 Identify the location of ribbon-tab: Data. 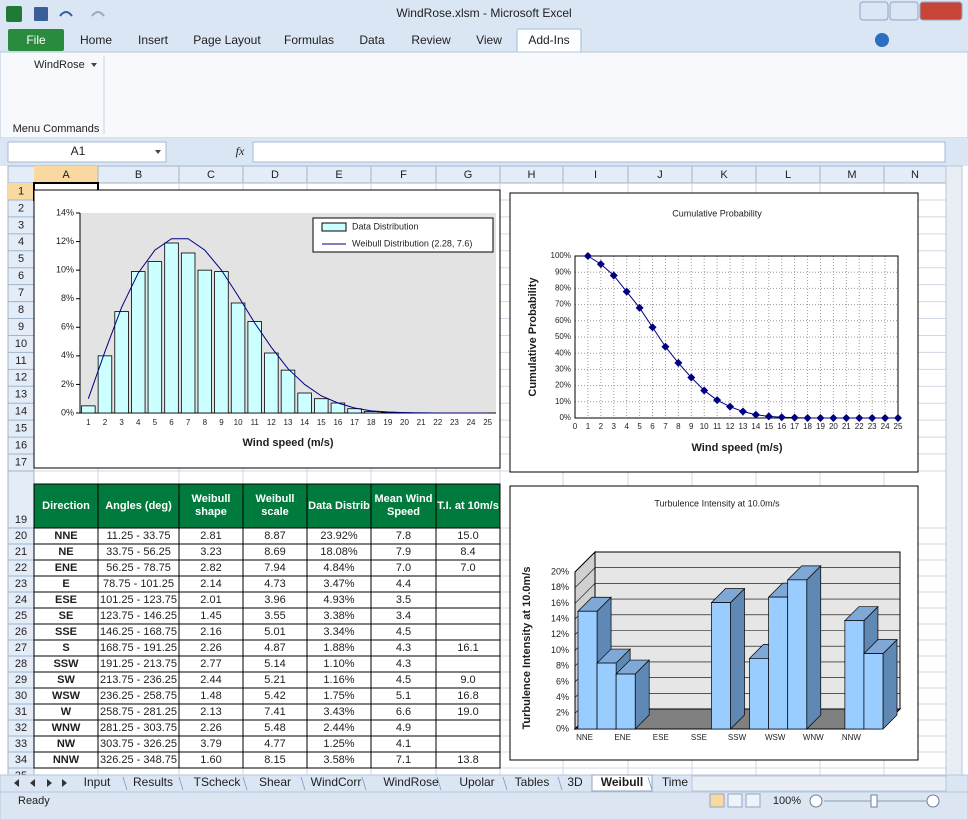
(372, 40).